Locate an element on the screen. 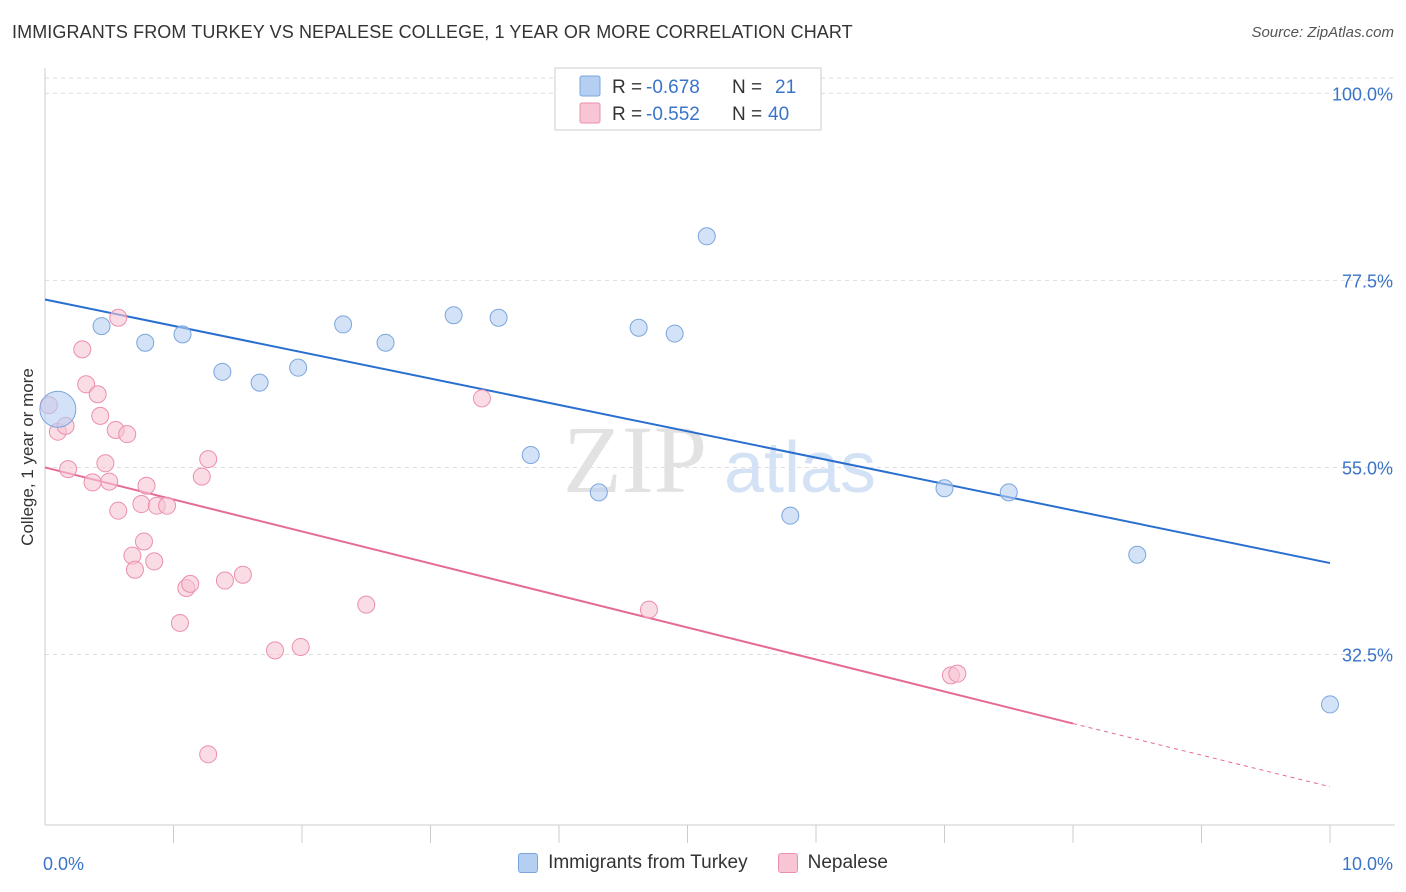  legend-n-value-nepal: 40 is located at coordinates (778, 114).